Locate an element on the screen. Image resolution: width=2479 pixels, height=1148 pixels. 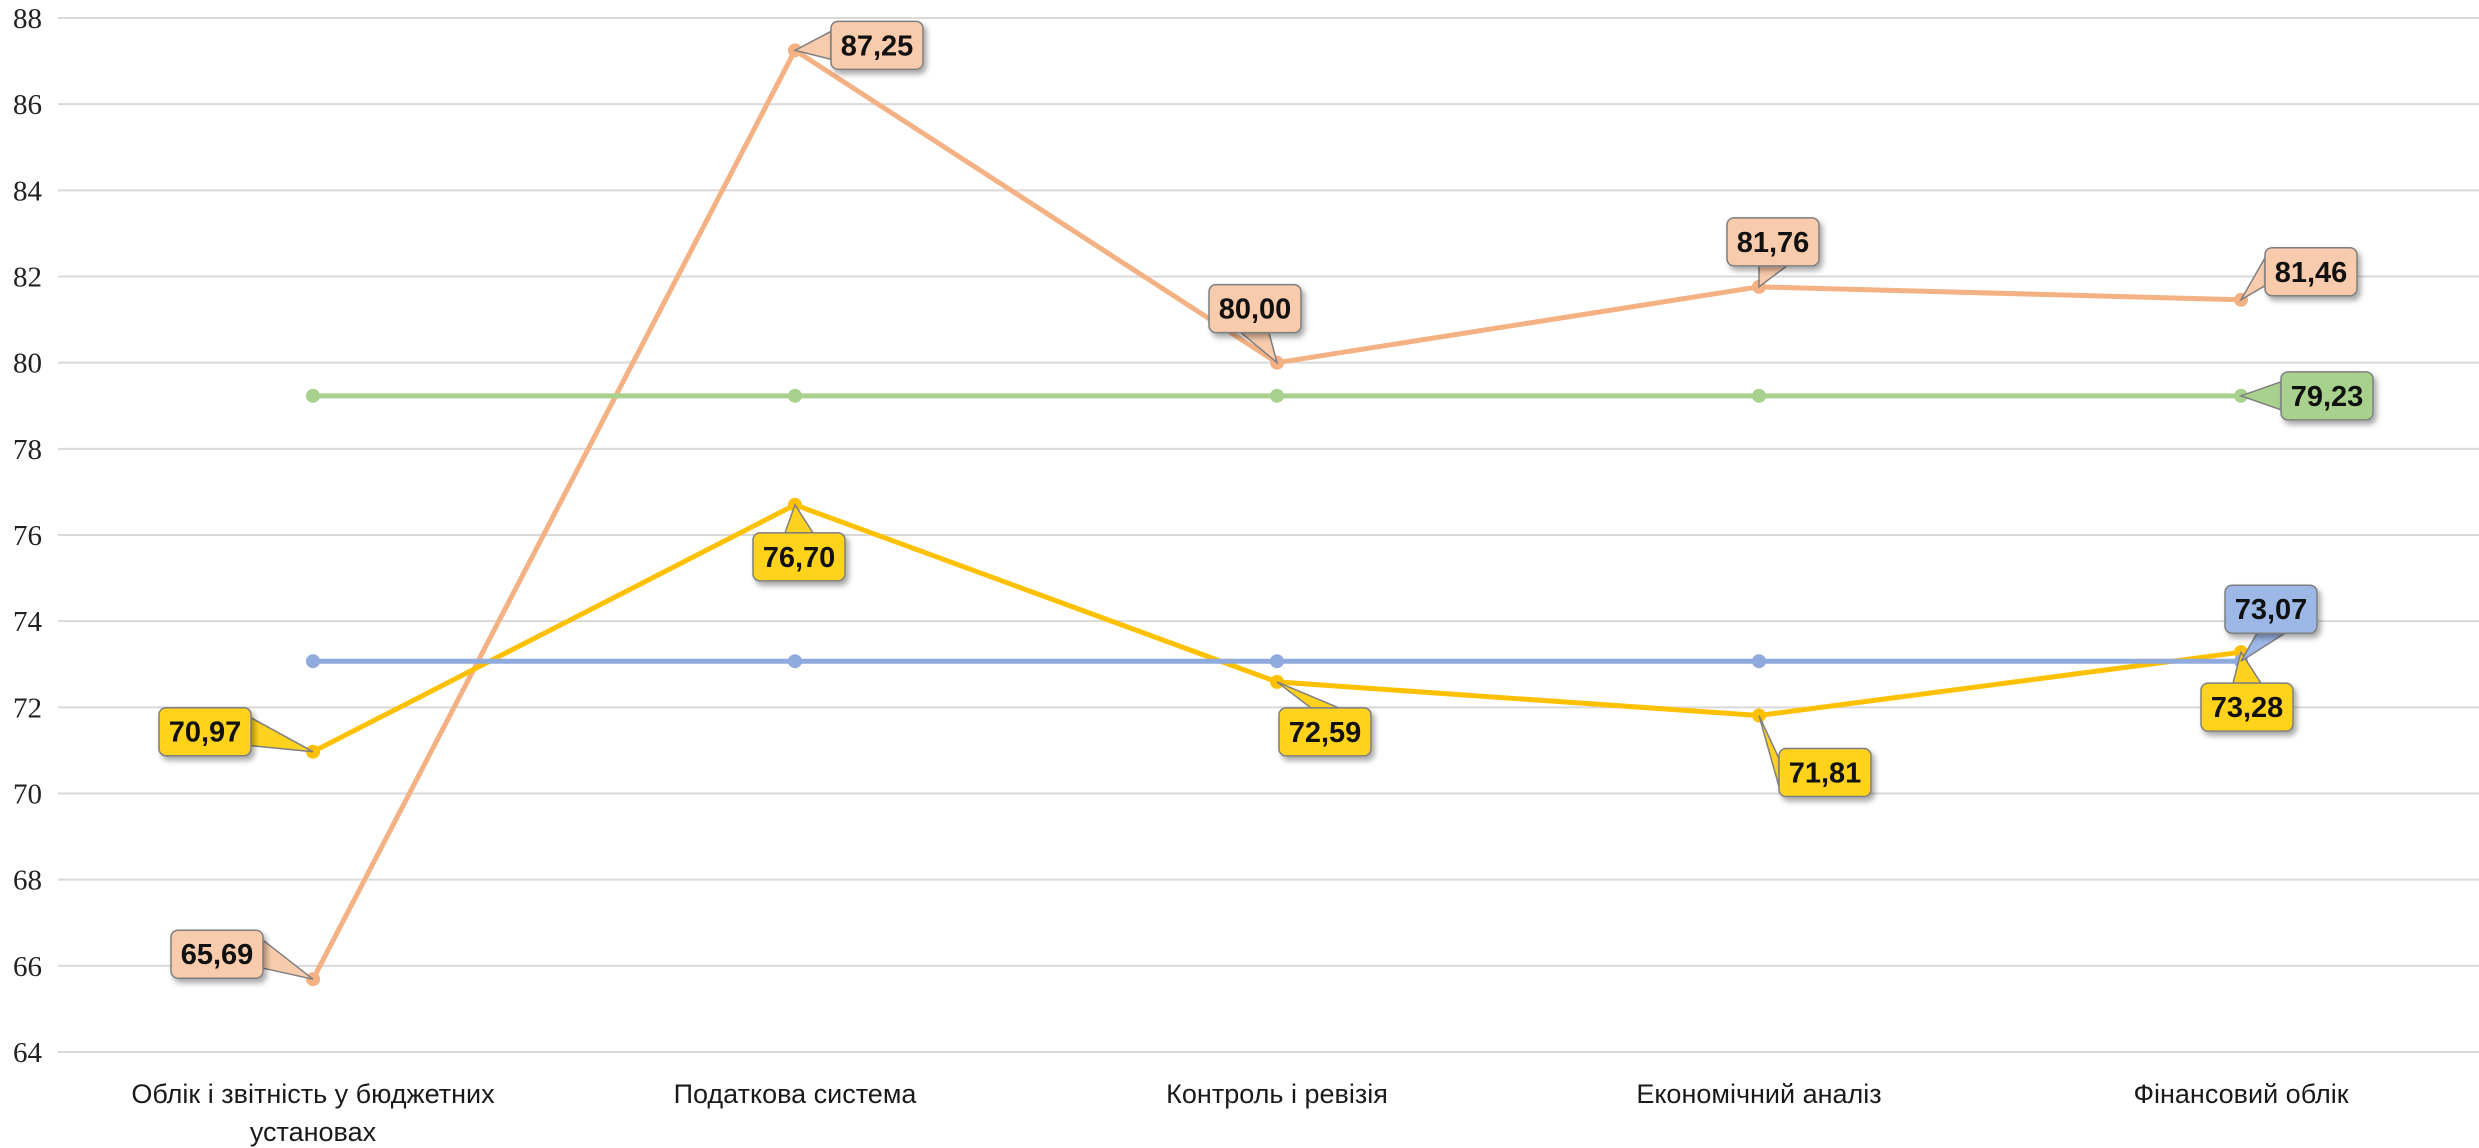
y-tick-label: 68 is located at coordinates (27, 881).